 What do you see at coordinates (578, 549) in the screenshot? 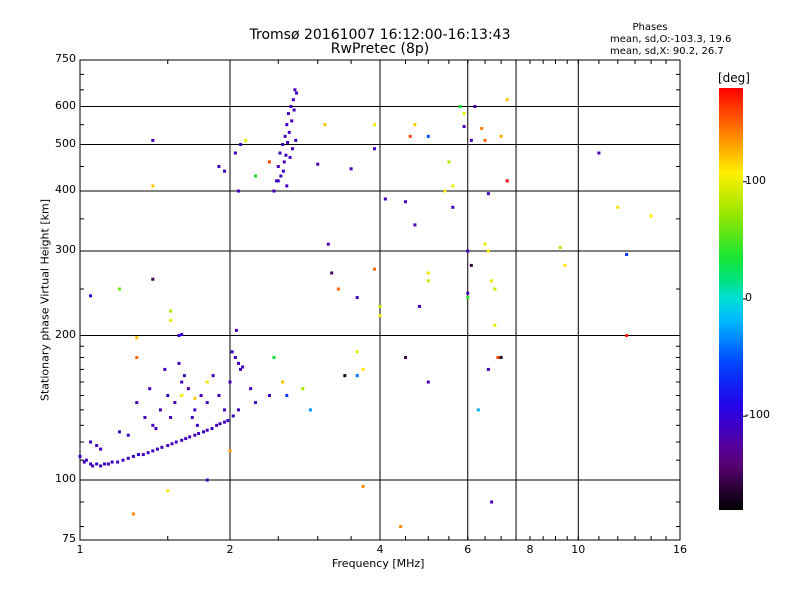
I see `x-tick-label: 10` at bounding box center [578, 549].